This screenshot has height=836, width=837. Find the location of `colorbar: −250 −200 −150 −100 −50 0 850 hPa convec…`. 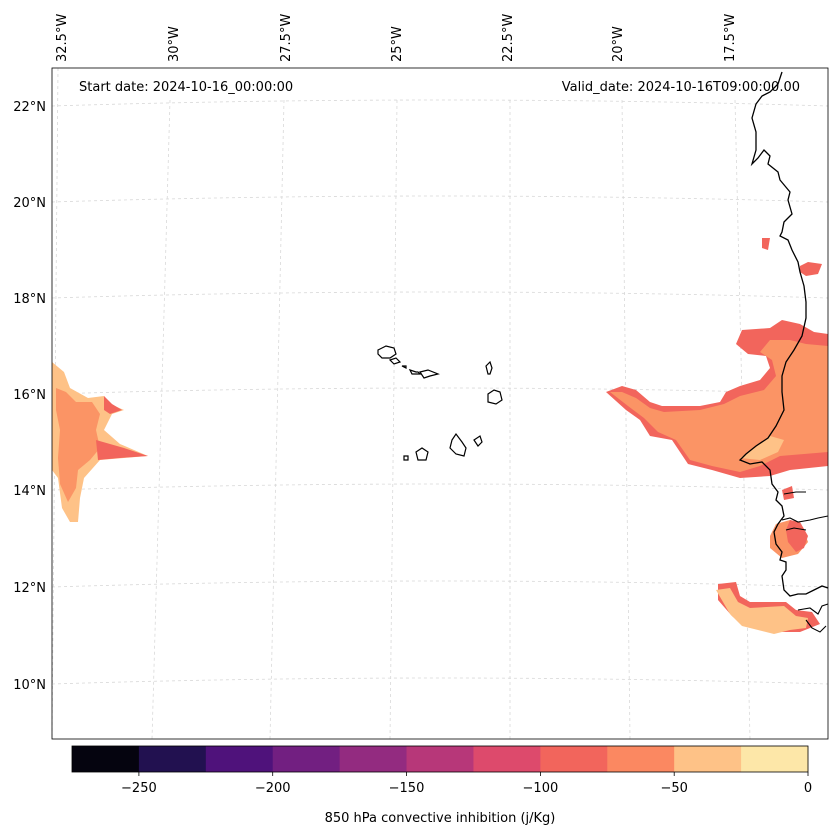

colorbar: −250 −200 −150 −100 −50 0 850 hPa convec… is located at coordinates (441, 785).